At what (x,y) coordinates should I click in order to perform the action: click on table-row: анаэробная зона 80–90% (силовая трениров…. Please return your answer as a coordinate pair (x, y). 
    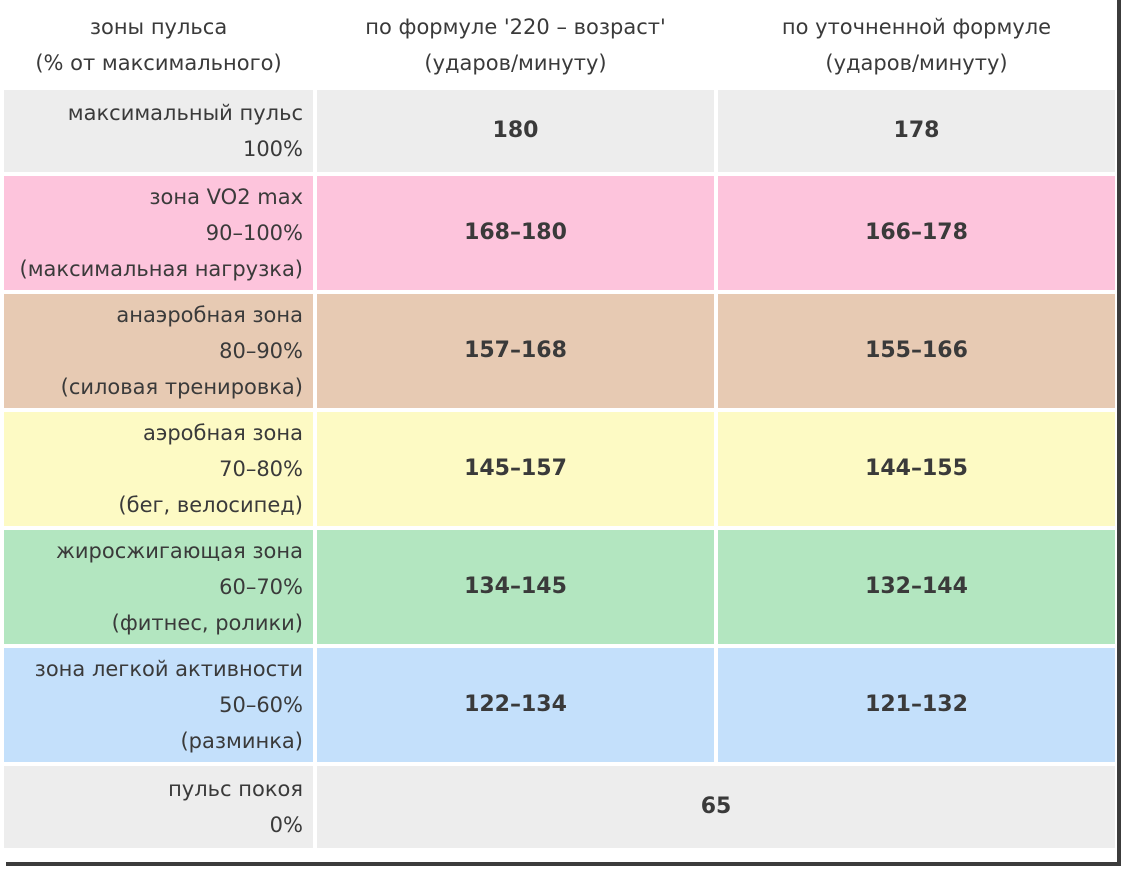
    Looking at the image, I should click on (559, 351).